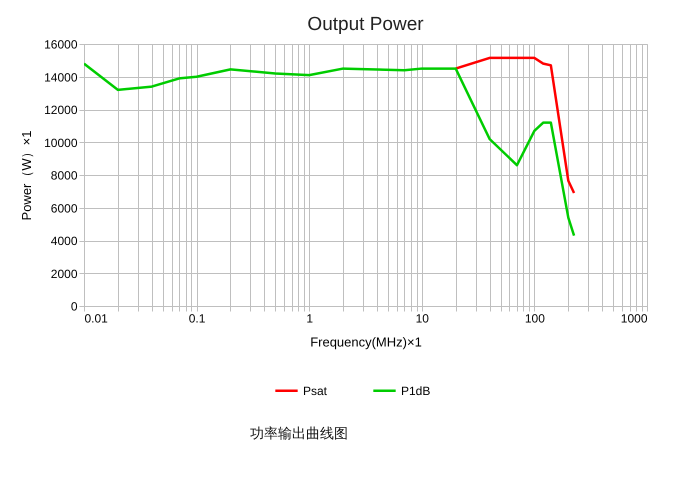 This screenshot has width=689, height=483. Describe the element at coordinates (61, 110) in the screenshot. I see `y-tick-label: 12000` at that location.